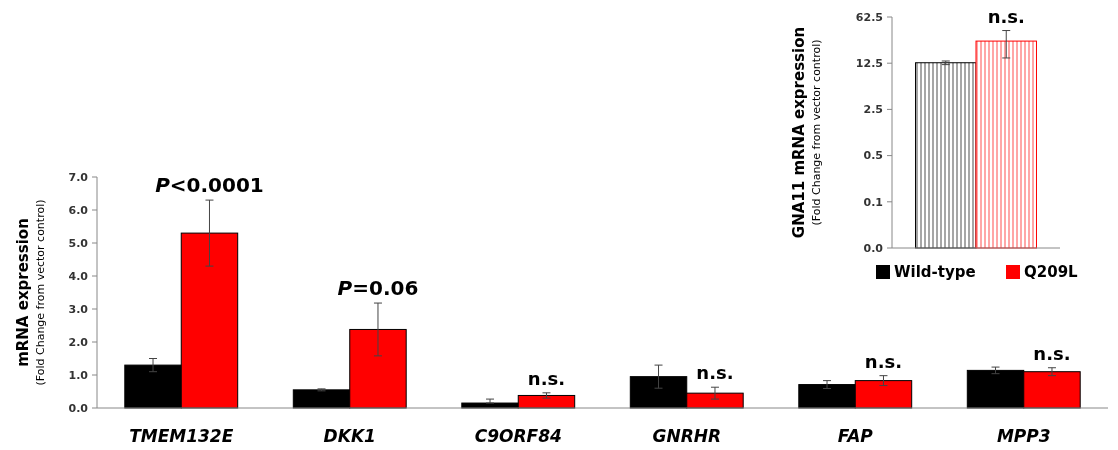 This screenshot has width=1118, height=450. What do you see at coordinates (855, 436) in the screenshot?
I see `x-tick-label: FAP` at bounding box center [855, 436].